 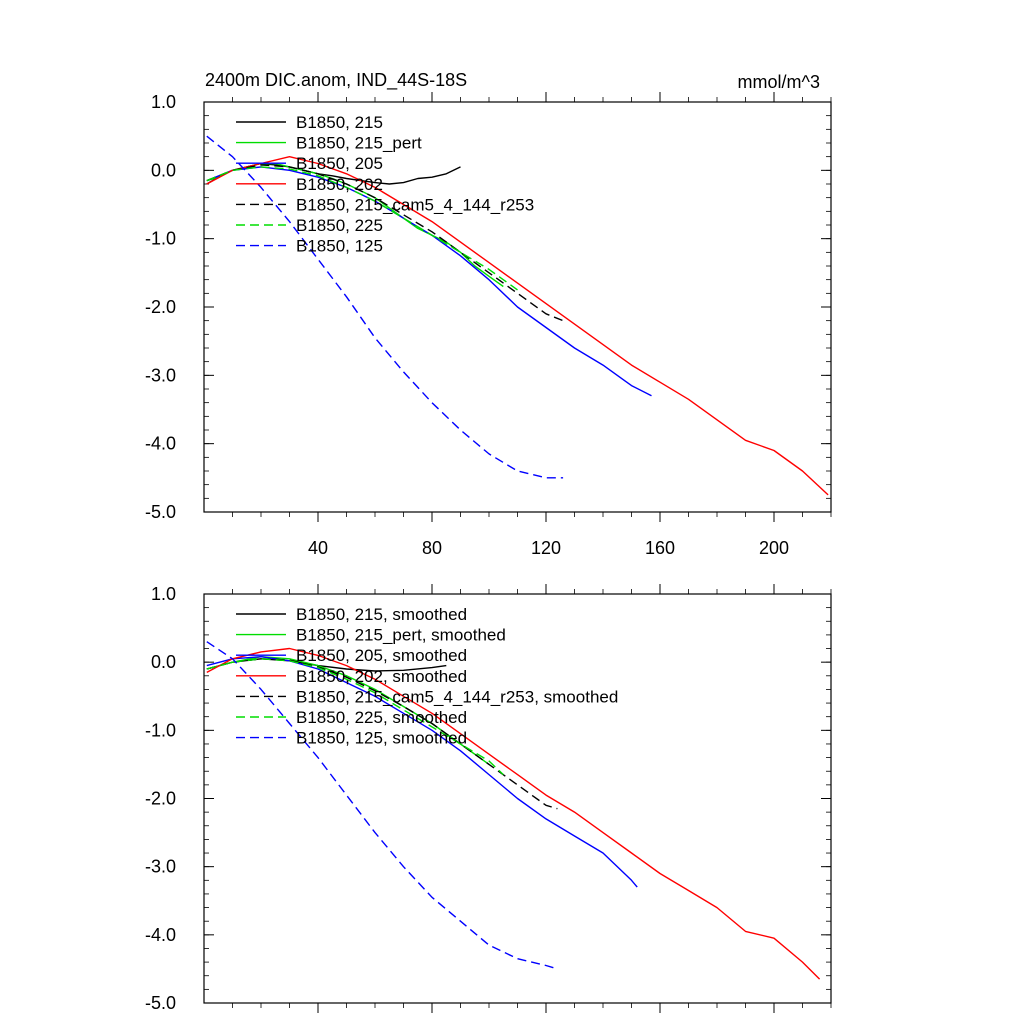 What do you see at coordinates (774, 548) in the screenshot?
I see `x-tick-label: 200` at bounding box center [774, 548].